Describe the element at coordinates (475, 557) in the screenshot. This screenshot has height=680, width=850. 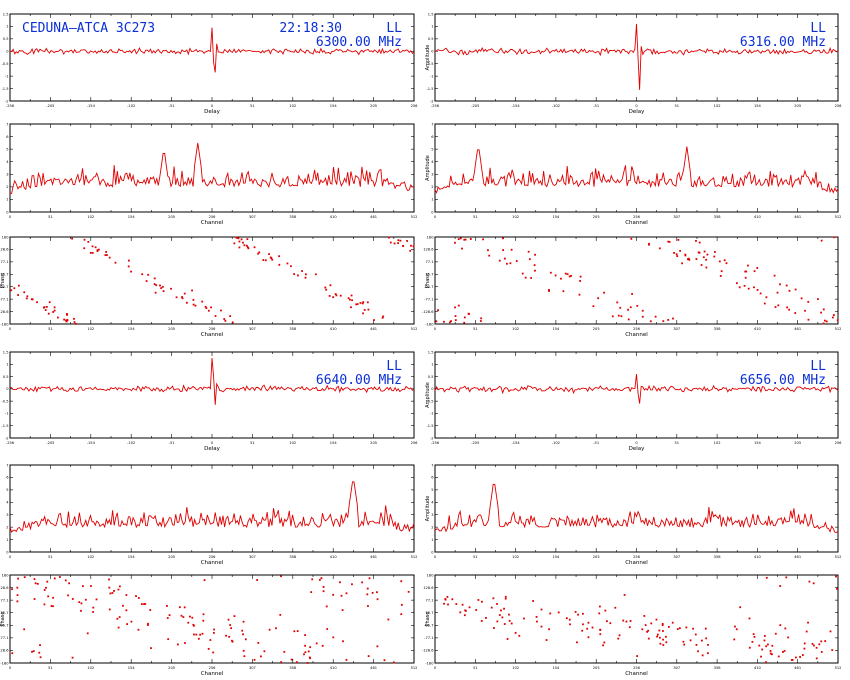
I see `p3-channel-xtick-label: 51` at that location.